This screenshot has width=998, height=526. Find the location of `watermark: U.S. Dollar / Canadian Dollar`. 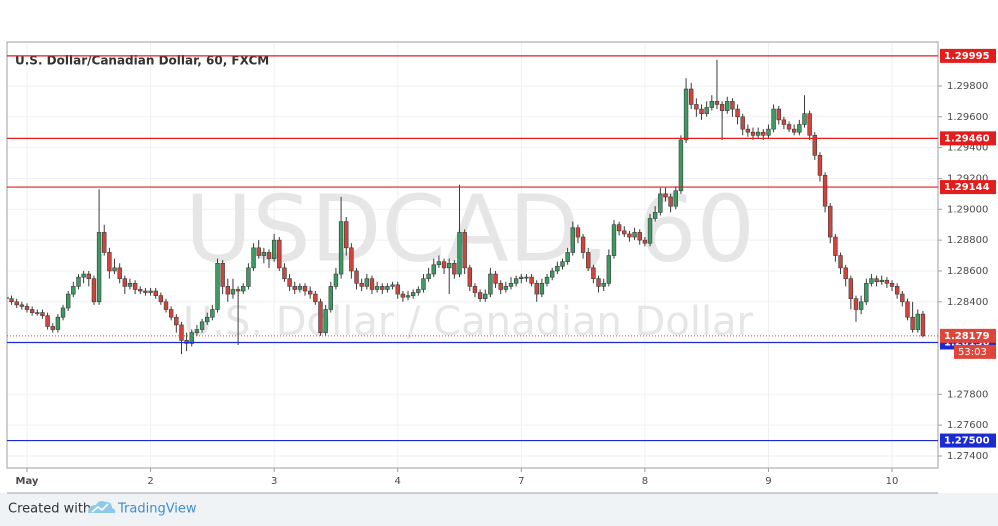

watermark: U.S. Dollar / Canadian Dollar is located at coordinates (468, 322).